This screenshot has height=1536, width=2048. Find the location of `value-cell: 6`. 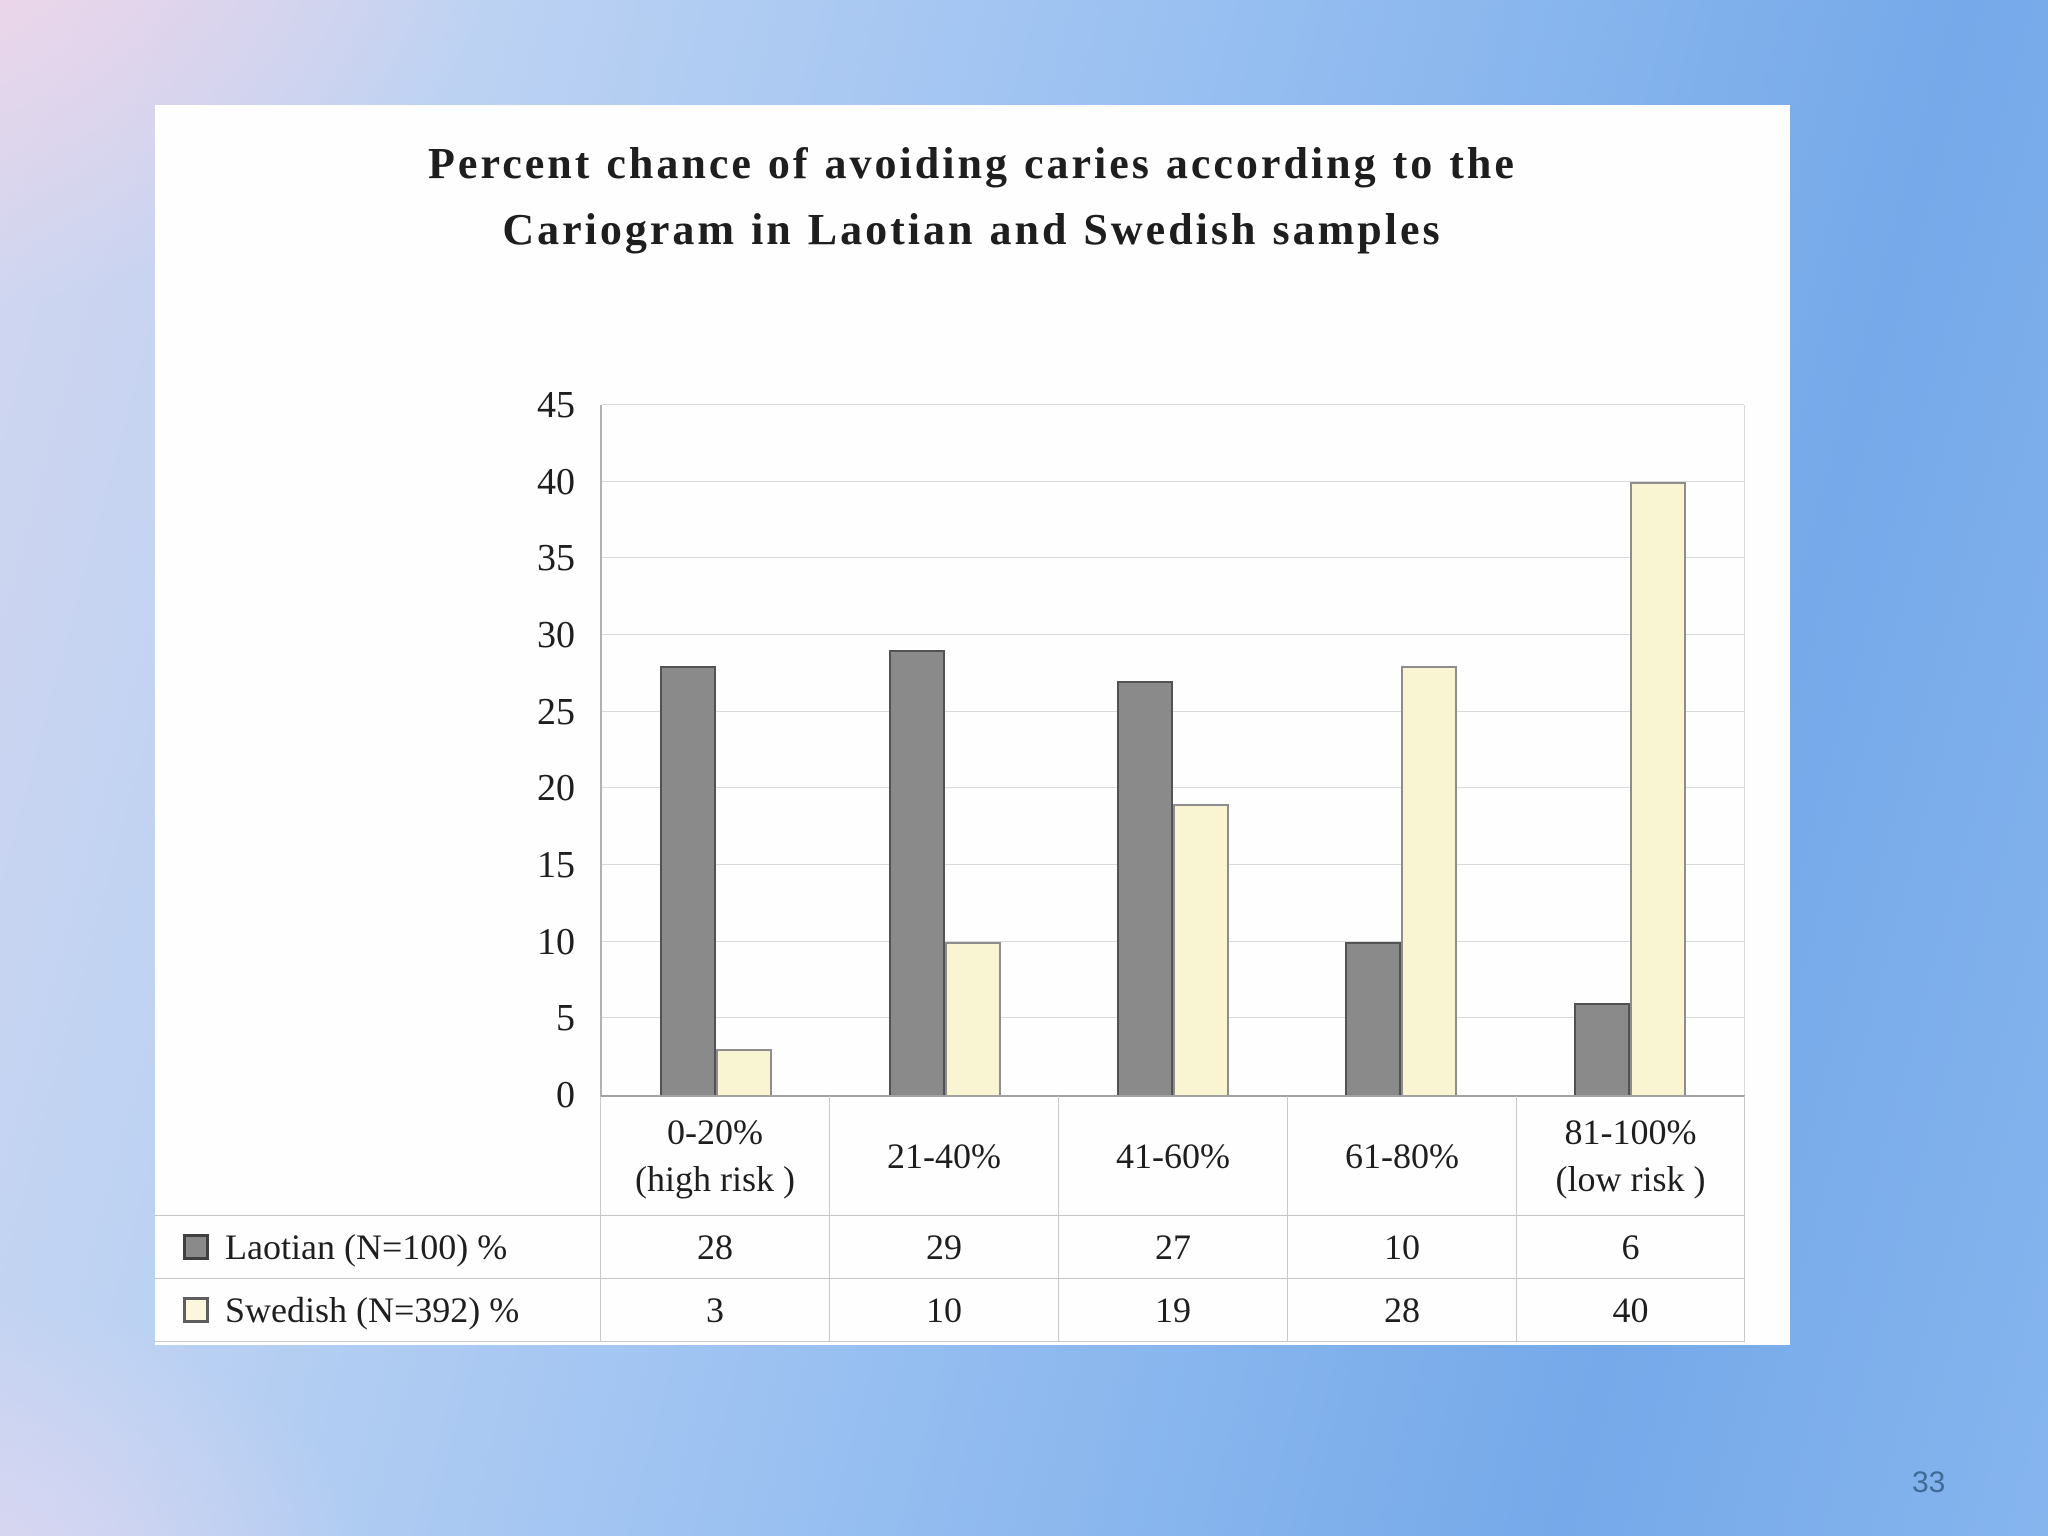

value-cell: 6 is located at coordinates (1630, 1246).